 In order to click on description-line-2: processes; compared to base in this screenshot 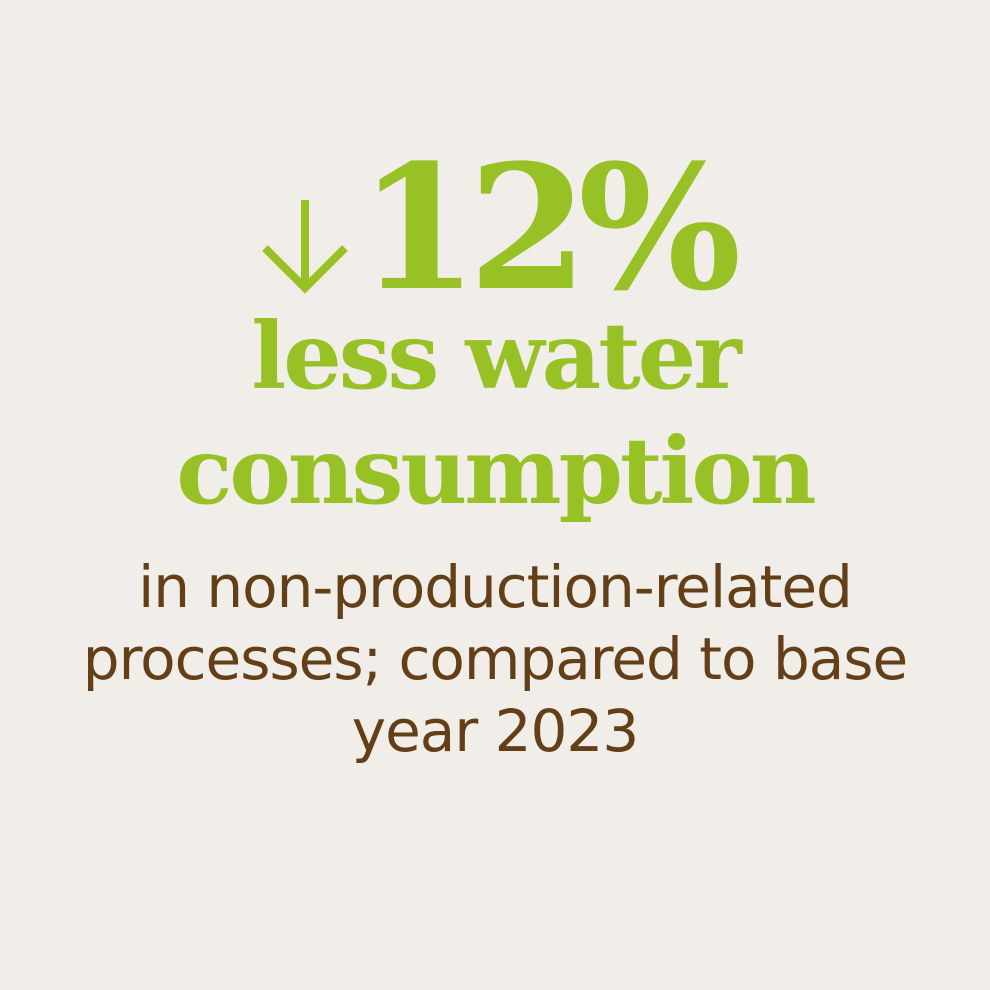, I will do `click(495, 659)`.